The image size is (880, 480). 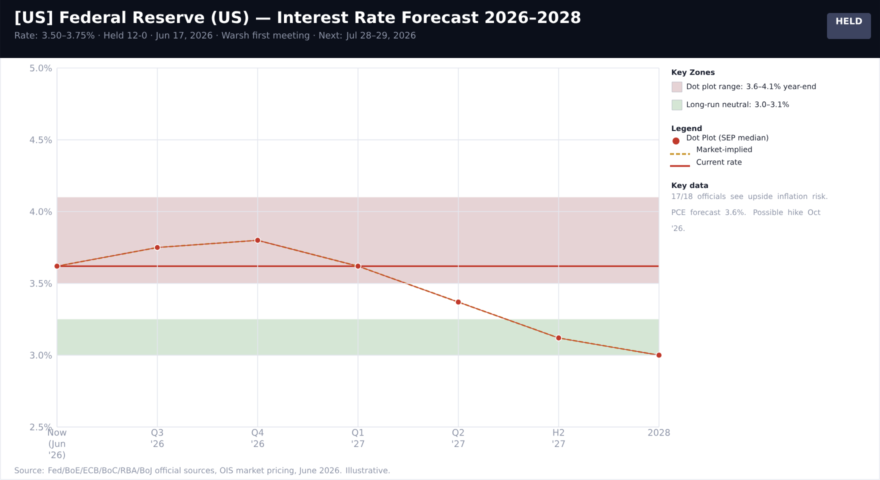 I want to click on source-note: Source: Fed/BoE/ECB/BoC/RBA/BoJ official sources, OIS market pricing, June 2026. Illustrative., so click(x=202, y=471).